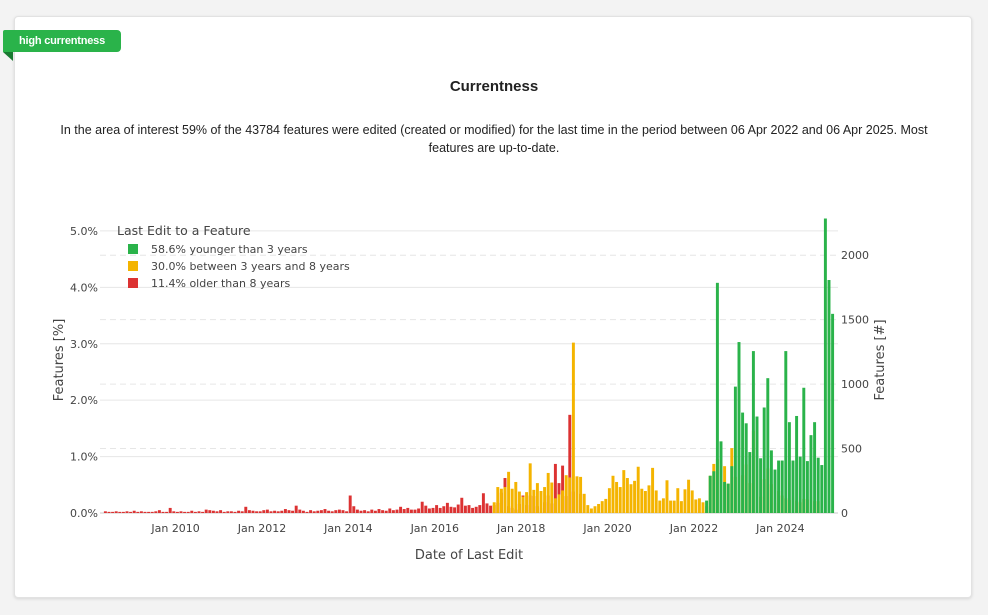 The image size is (988, 615). I want to click on legend-entry: 30.0% between 3 years and 8 years, so click(250, 266).